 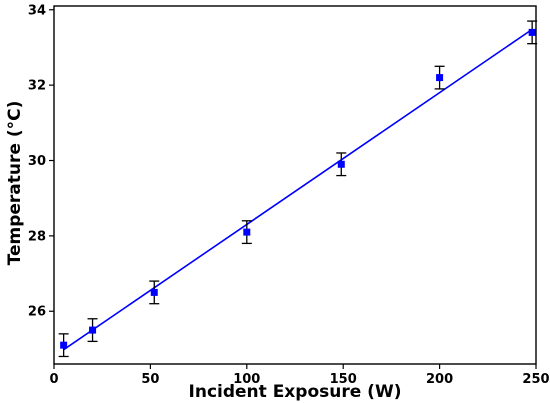 What do you see at coordinates (15, 183) in the screenshot?
I see `y-axis-title: Temperature (°C)` at bounding box center [15, 183].